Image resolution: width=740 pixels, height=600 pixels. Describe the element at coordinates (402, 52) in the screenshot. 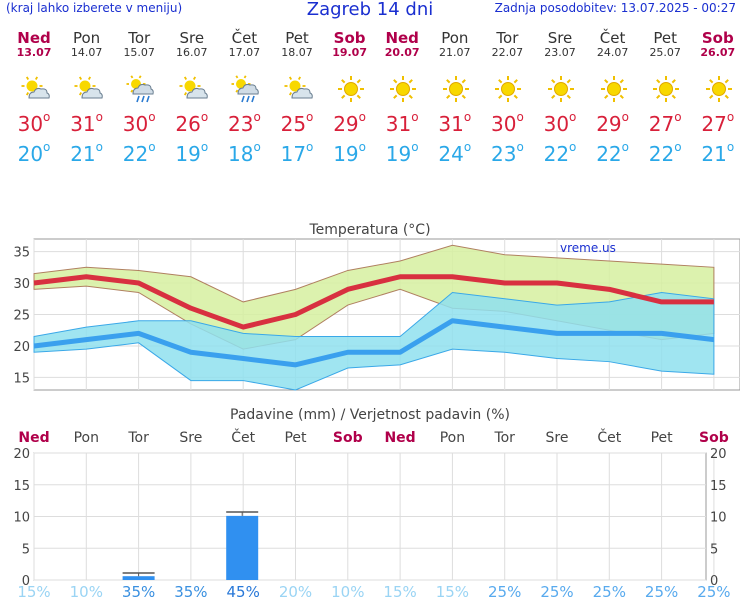

I see `day-date: 20.07` at that location.